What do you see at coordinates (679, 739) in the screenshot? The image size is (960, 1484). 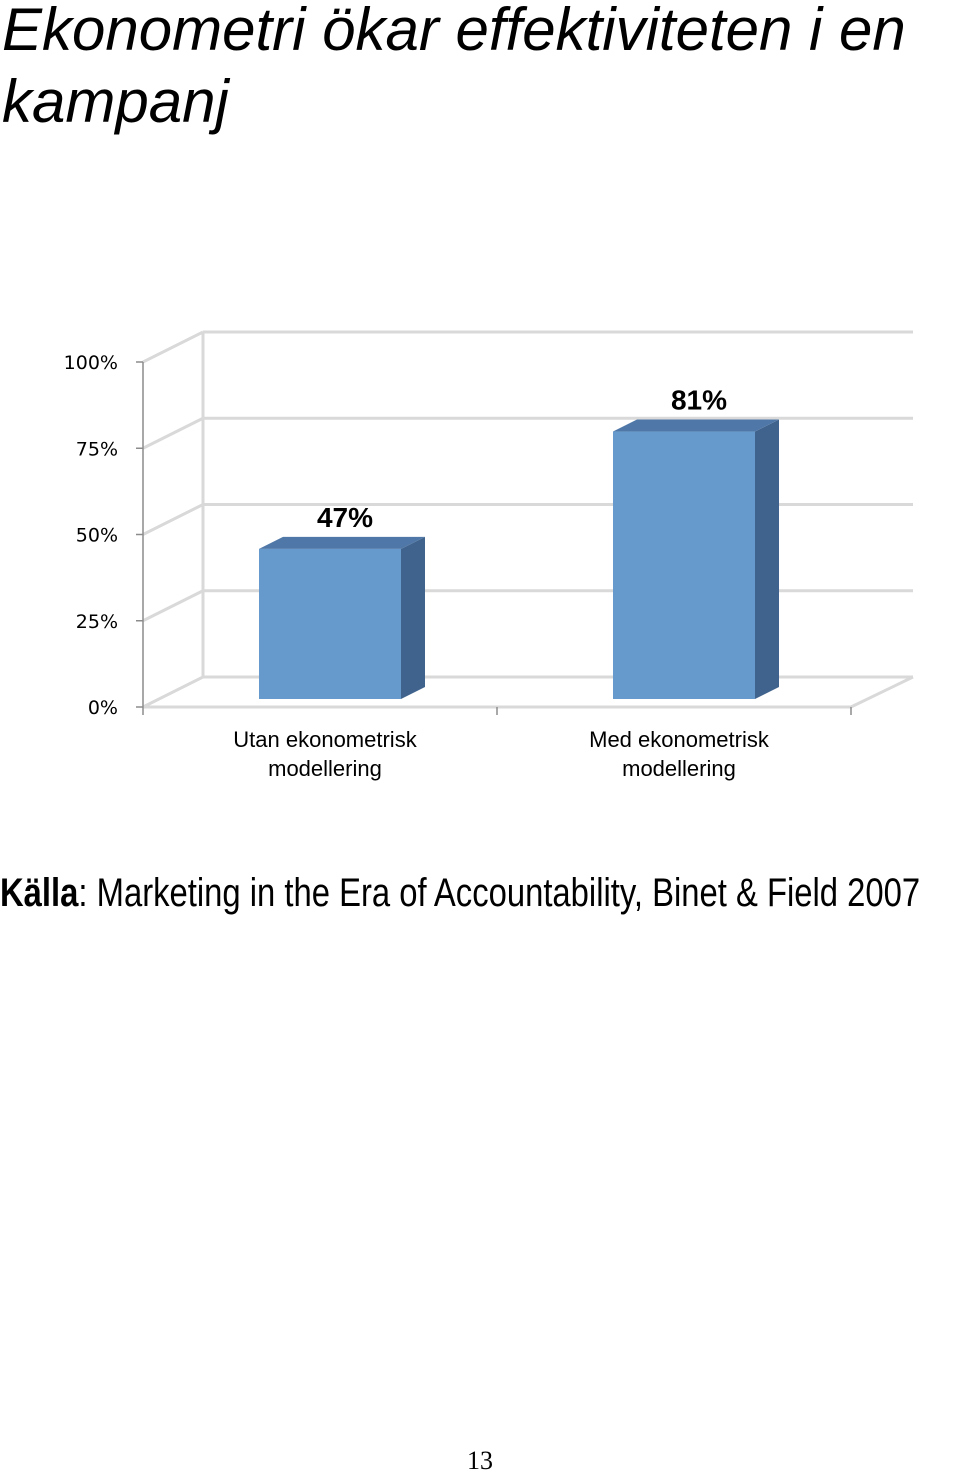 I see `x-category-label: Med ekonometrisk` at bounding box center [679, 739].